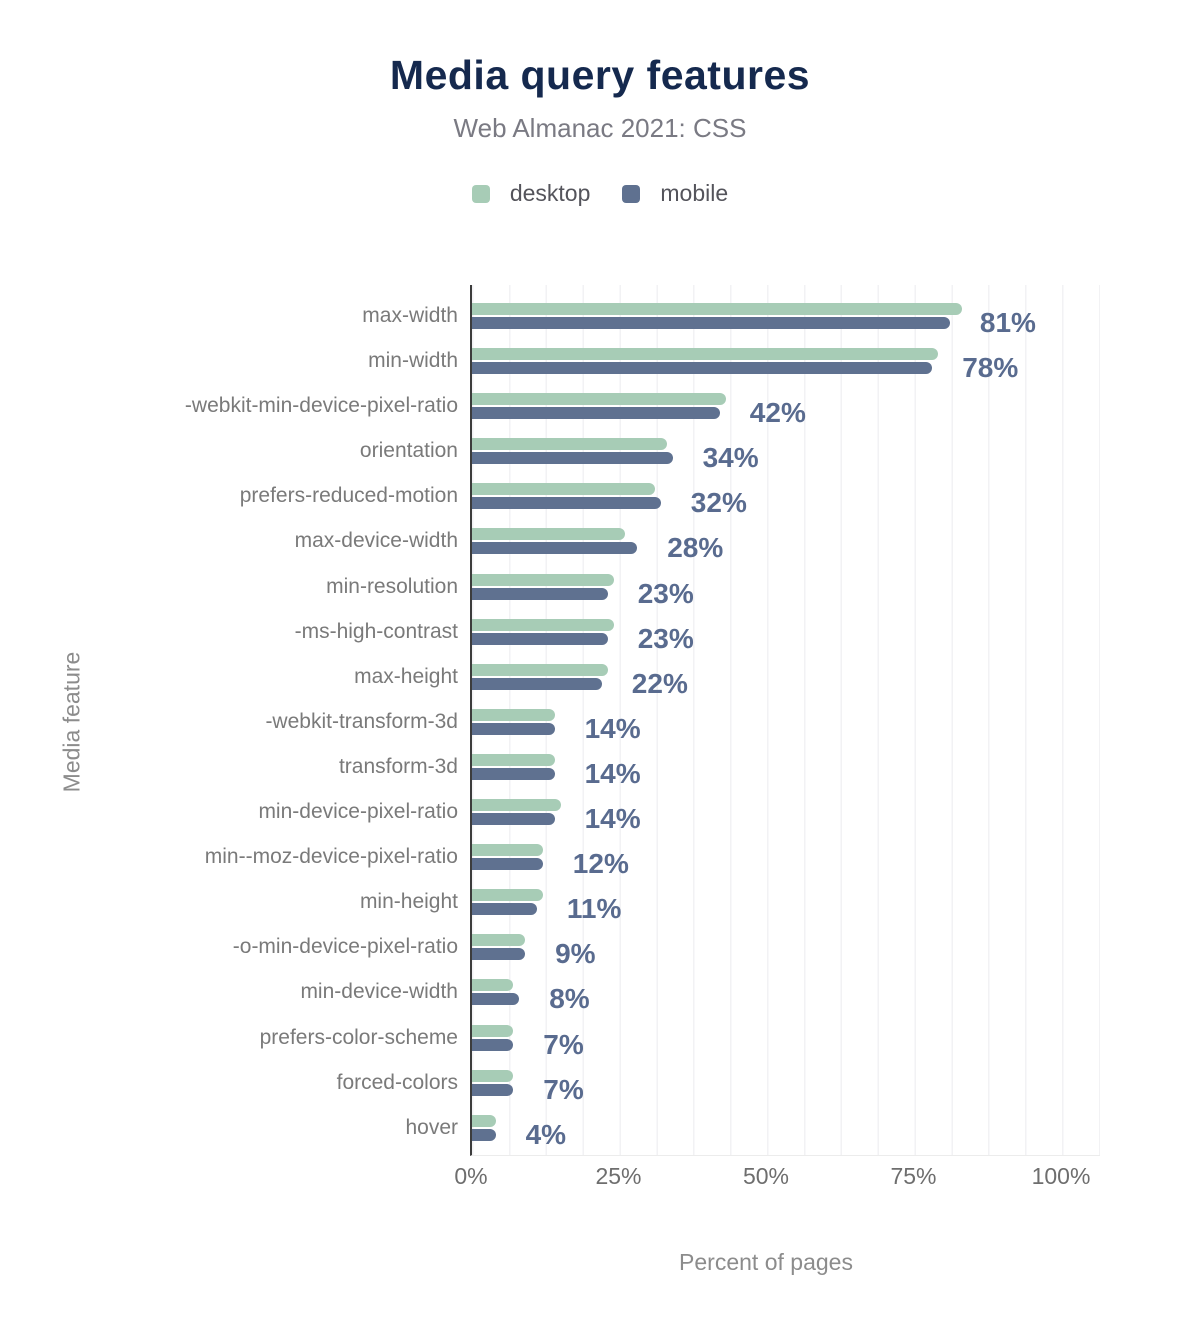  What do you see at coordinates (730, 897) in the screenshot?
I see `chart-row: min-height 11%` at bounding box center [730, 897].